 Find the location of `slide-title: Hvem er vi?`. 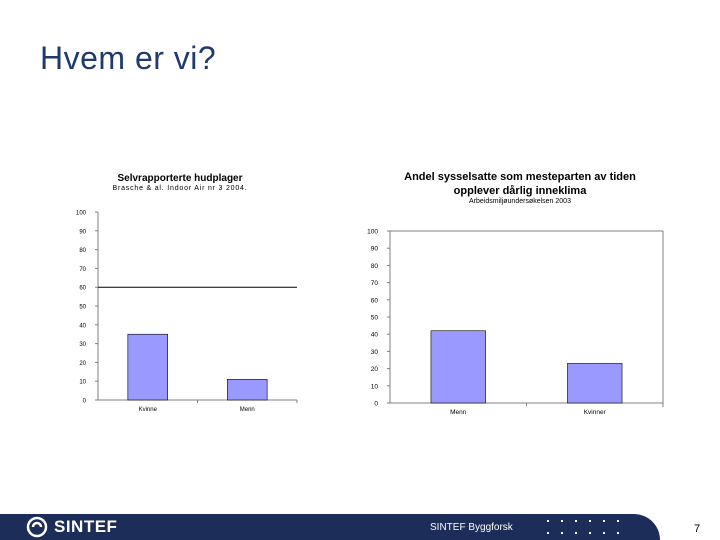

slide-title: Hvem er vi? is located at coordinates (128, 58).